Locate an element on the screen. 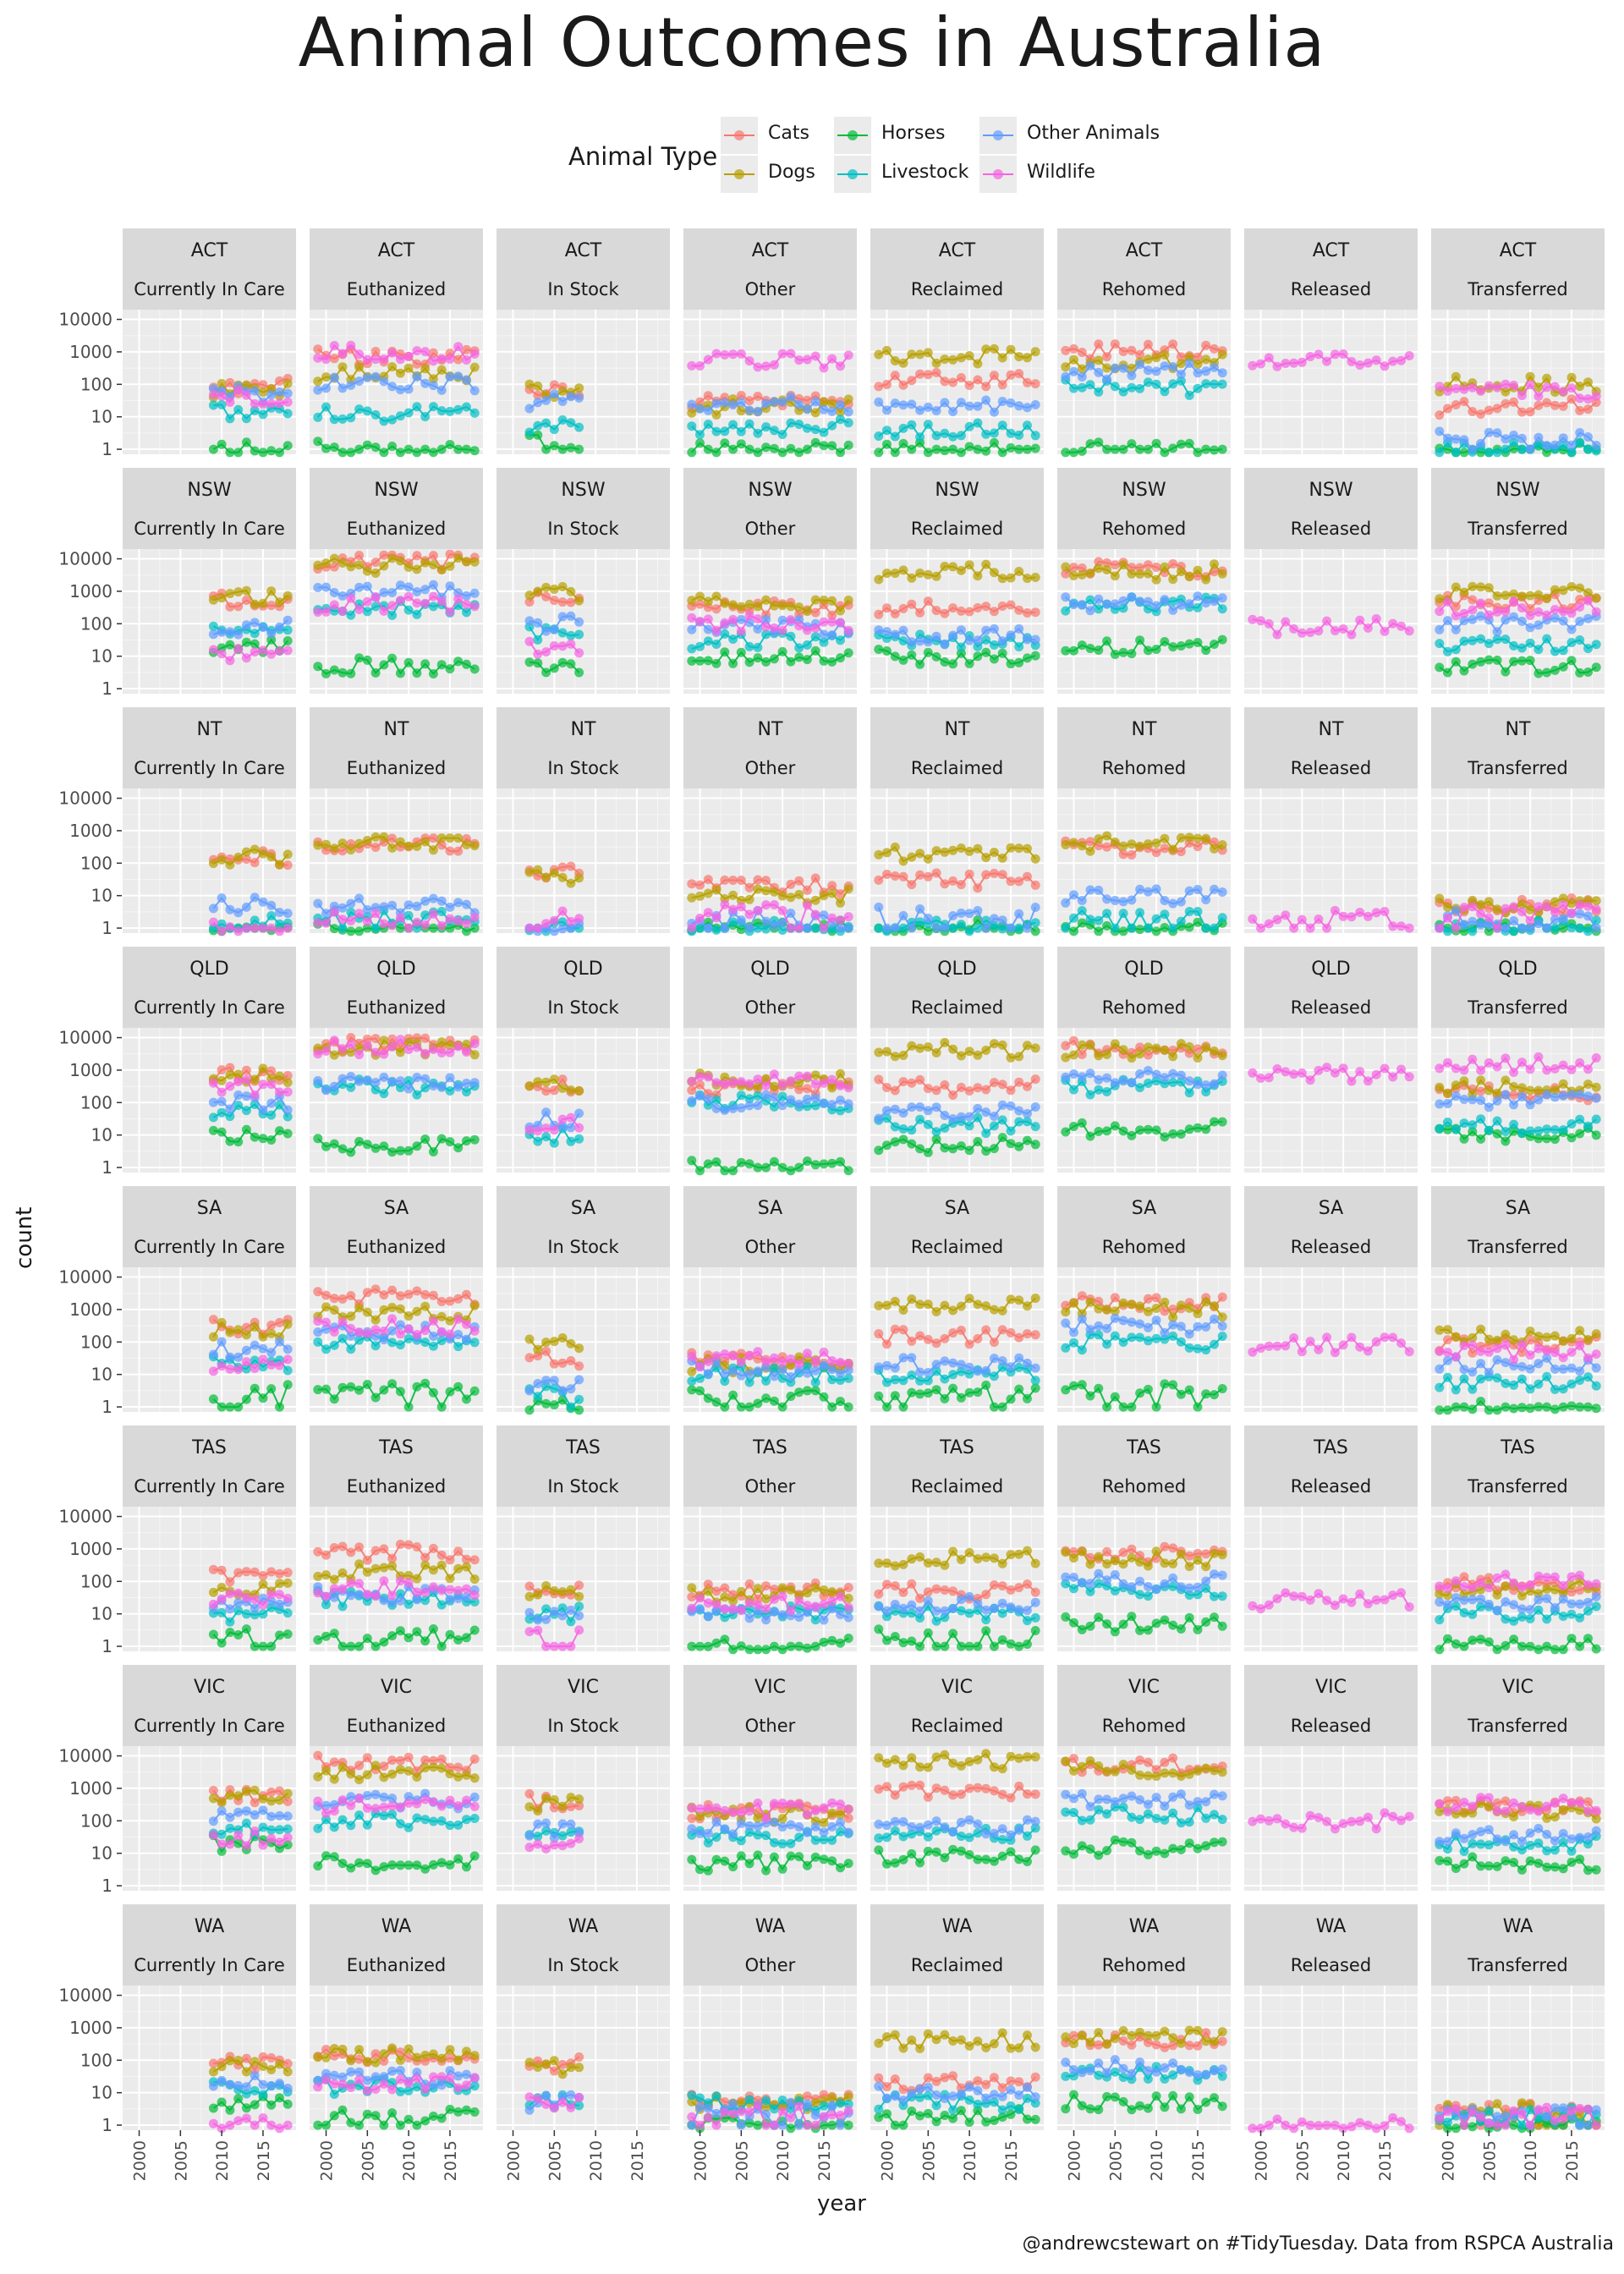  facet-strip-outcome: Released is located at coordinates (1331, 768).